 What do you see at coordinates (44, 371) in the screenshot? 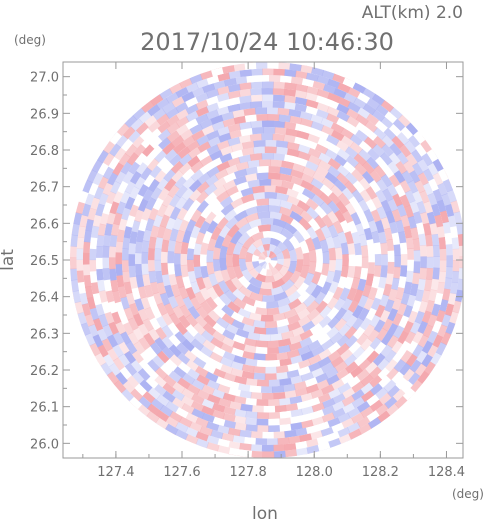
I see `y-tick-label: 26.2` at bounding box center [44, 371].